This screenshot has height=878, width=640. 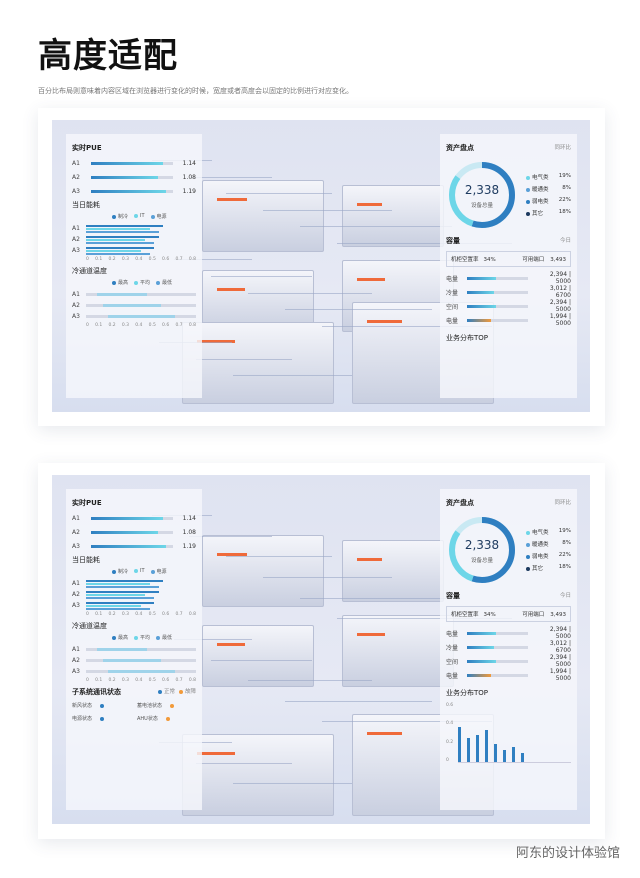 I want to click on row-label: A2, so click(x=76, y=594).